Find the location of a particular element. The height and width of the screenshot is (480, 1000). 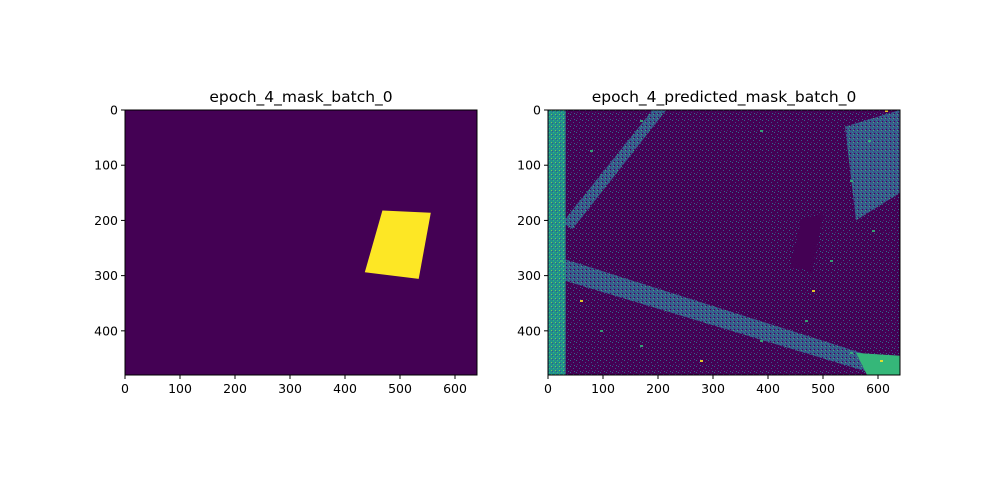

mask-y-ticks: 0 100 200 300 400 is located at coordinates (109, 220).